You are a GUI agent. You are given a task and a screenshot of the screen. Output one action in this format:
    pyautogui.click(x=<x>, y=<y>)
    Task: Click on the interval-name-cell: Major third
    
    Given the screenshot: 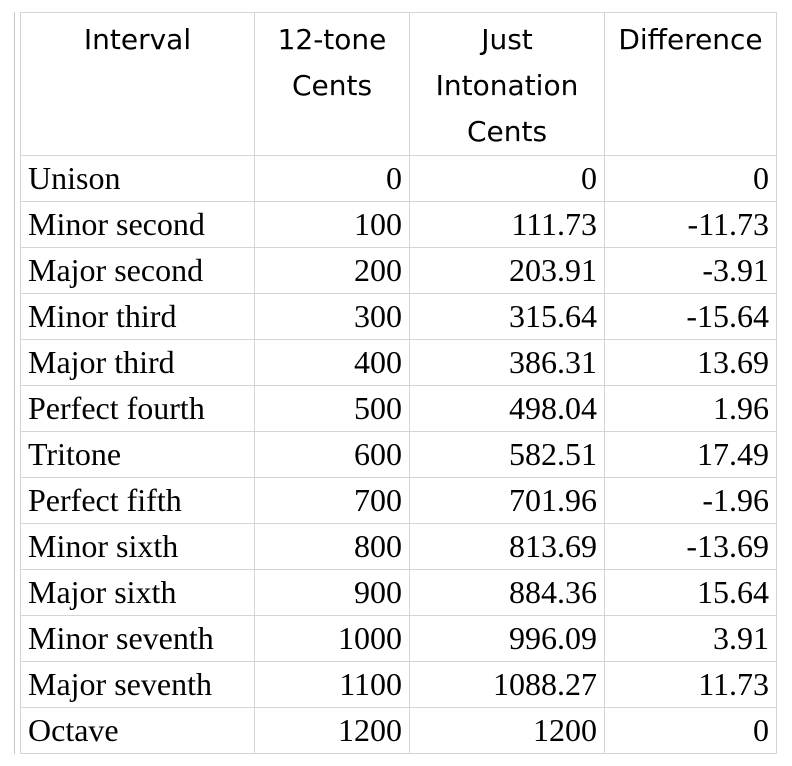 What is the action you would take?
    pyautogui.click(x=137, y=362)
    